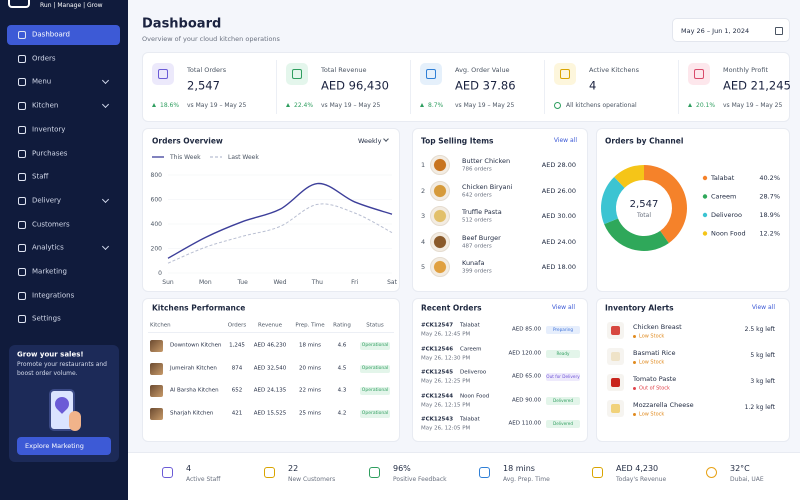  What do you see at coordinates (475, 395) in the screenshot?
I see `order-channel: Noon Food` at bounding box center [475, 395].